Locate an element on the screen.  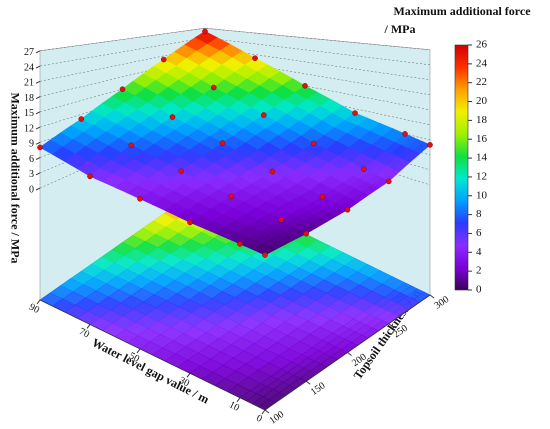
z-tick-label: 18 is located at coordinates (29, 98).